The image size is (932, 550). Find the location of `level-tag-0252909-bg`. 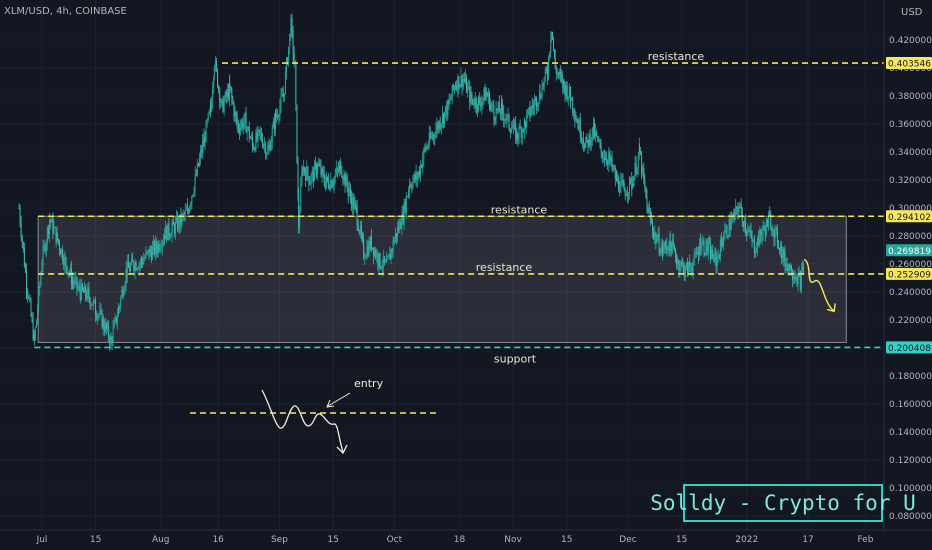

level-tag-0252909-bg is located at coordinates (909, 273).